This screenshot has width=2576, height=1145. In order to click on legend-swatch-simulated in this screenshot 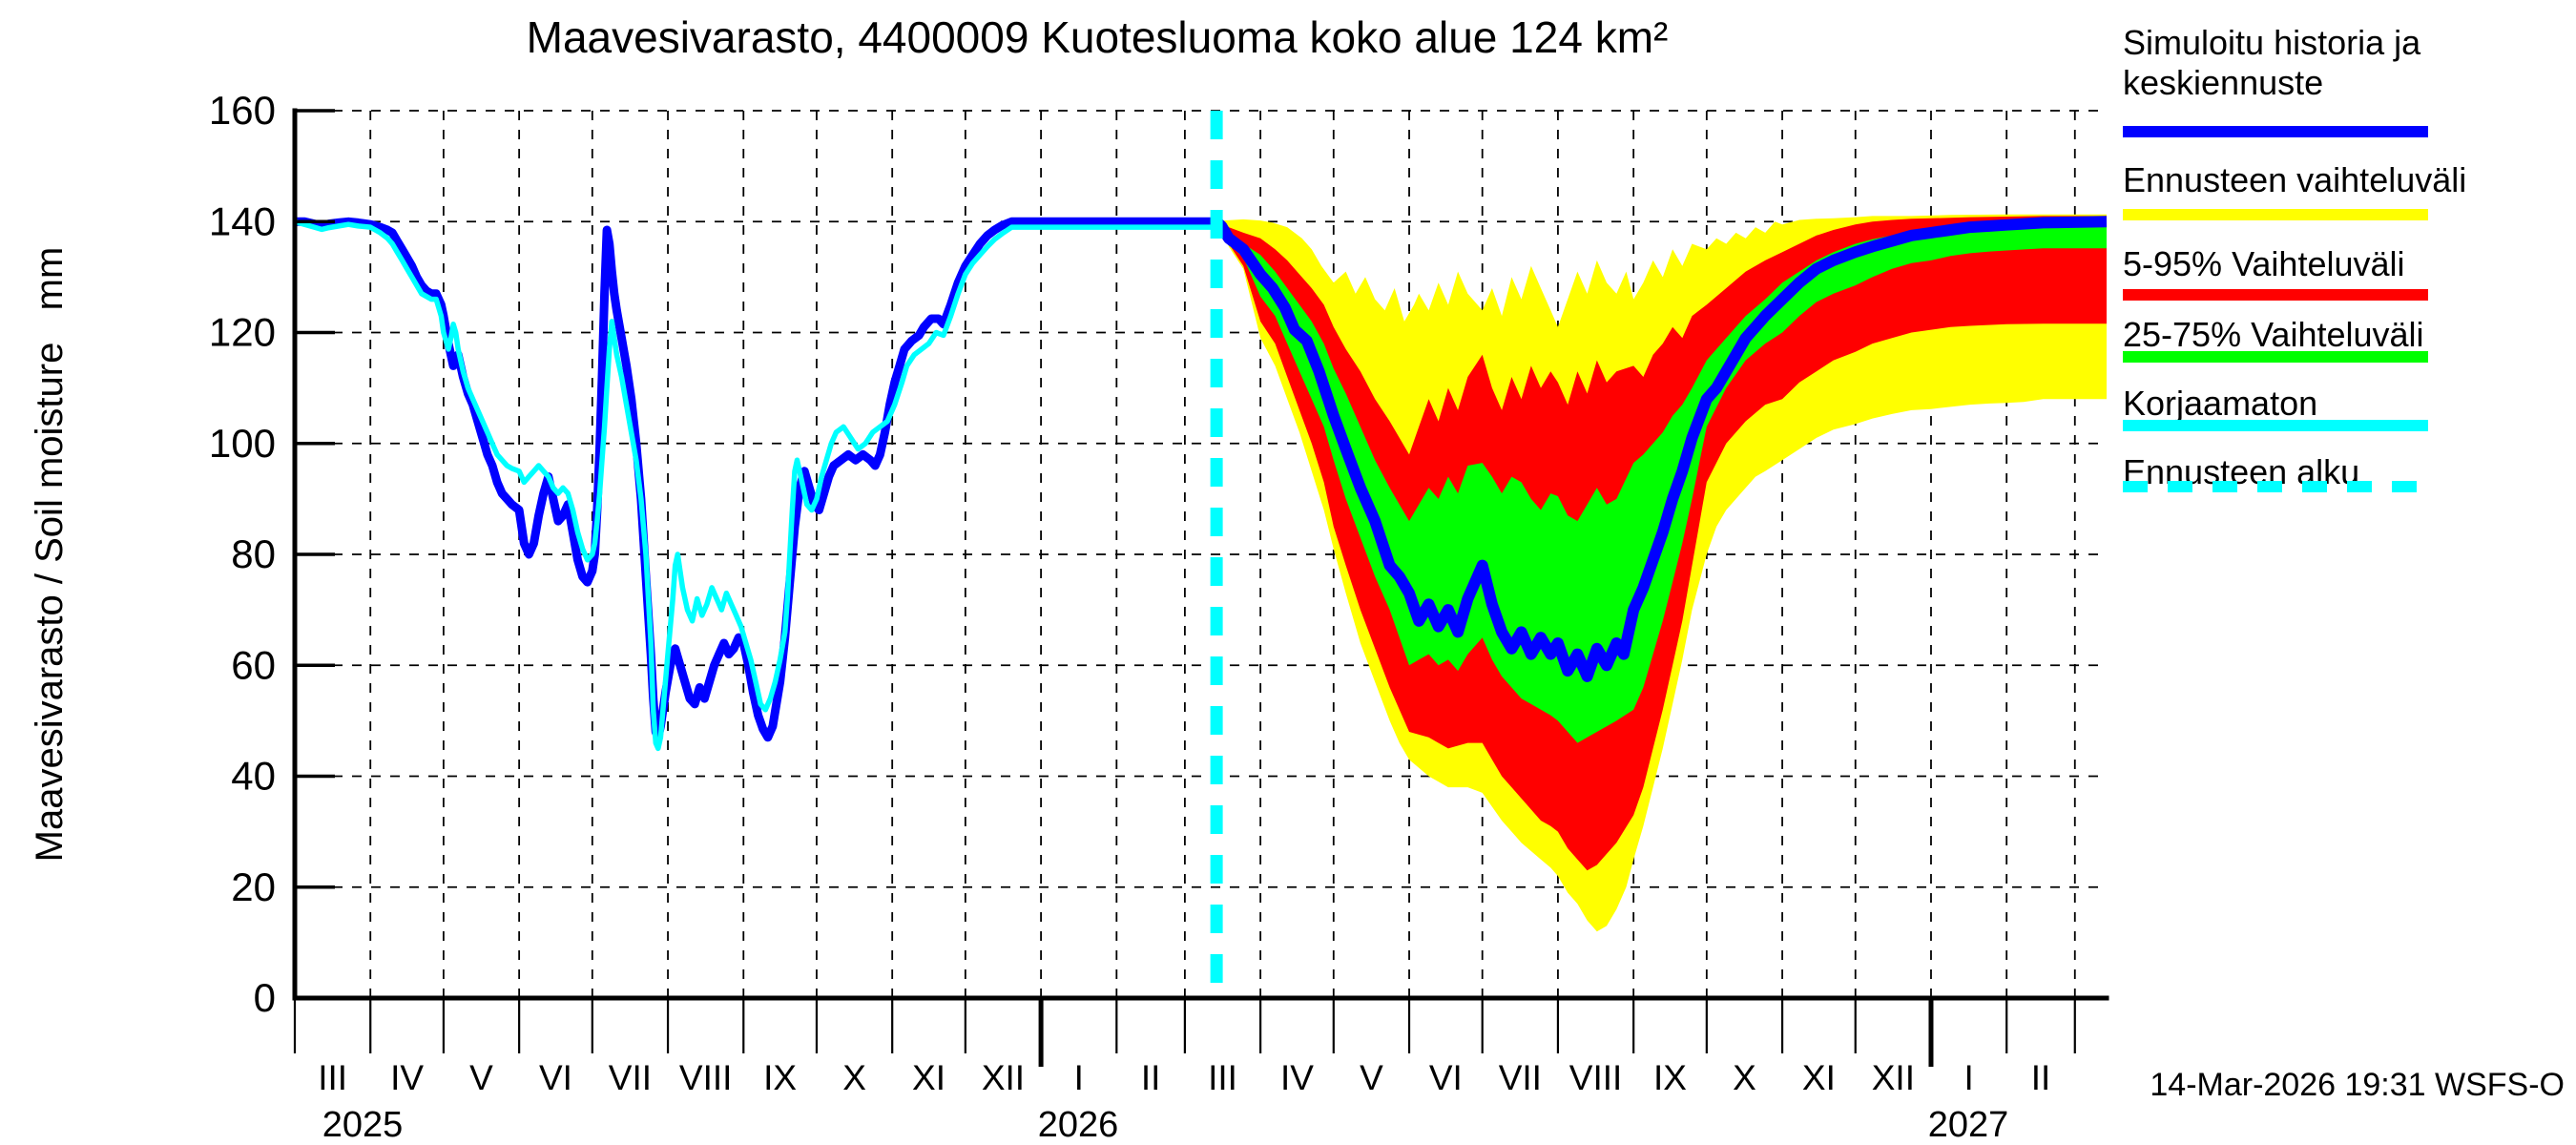, I will do `click(2275, 131)`.